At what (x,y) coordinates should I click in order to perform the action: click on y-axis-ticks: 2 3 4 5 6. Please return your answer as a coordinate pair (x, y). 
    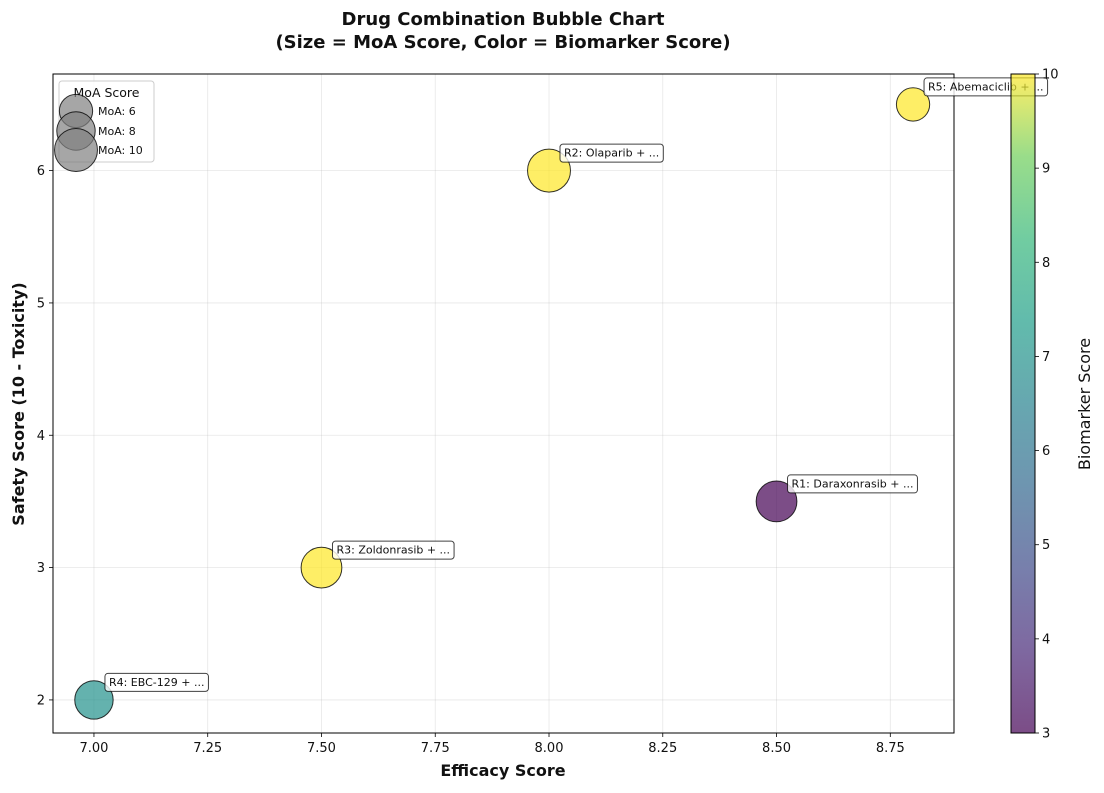
    Looking at the image, I should click on (45, 436).